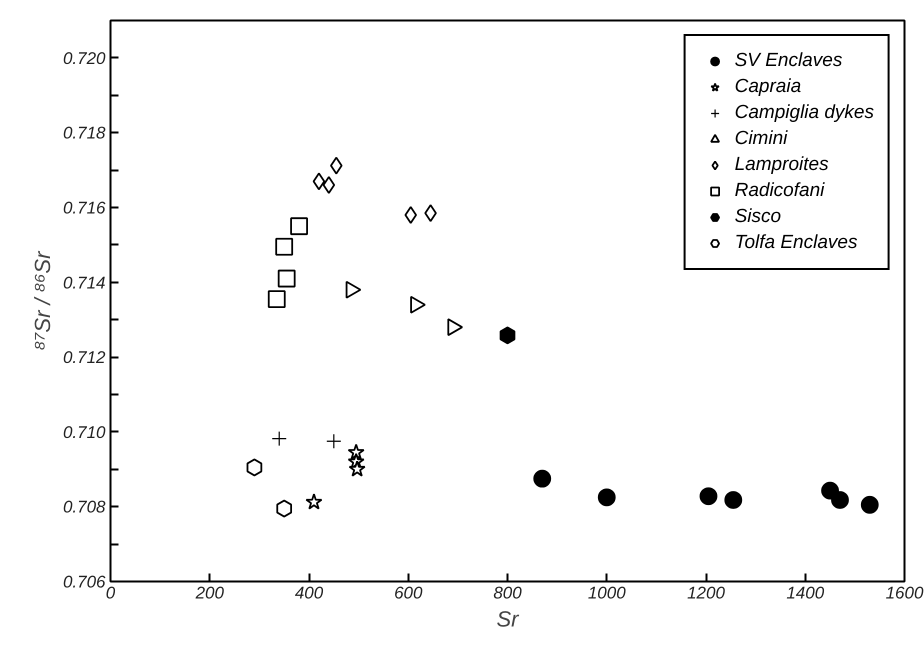  Describe the element at coordinates (84, 507) in the screenshot. I see `y-tick-label: 0.708` at that location.